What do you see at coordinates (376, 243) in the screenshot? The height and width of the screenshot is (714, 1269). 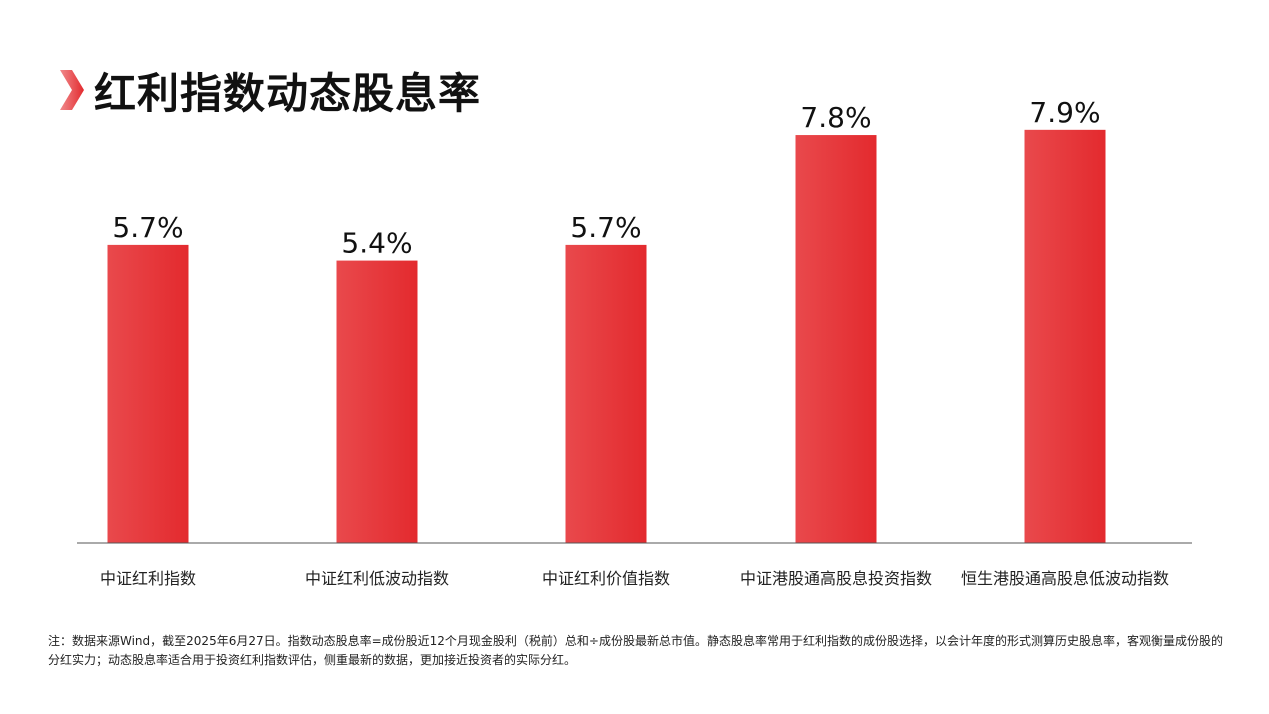 I see `value-label-2: 5.4%` at bounding box center [376, 243].